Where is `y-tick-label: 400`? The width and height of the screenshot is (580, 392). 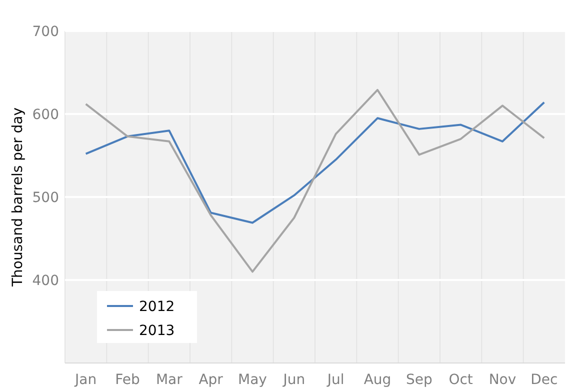
y-tick-label: 400 is located at coordinates (45, 280).